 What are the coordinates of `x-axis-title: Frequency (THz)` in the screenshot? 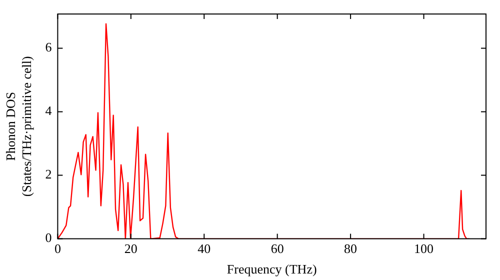 It's located at (271, 269).